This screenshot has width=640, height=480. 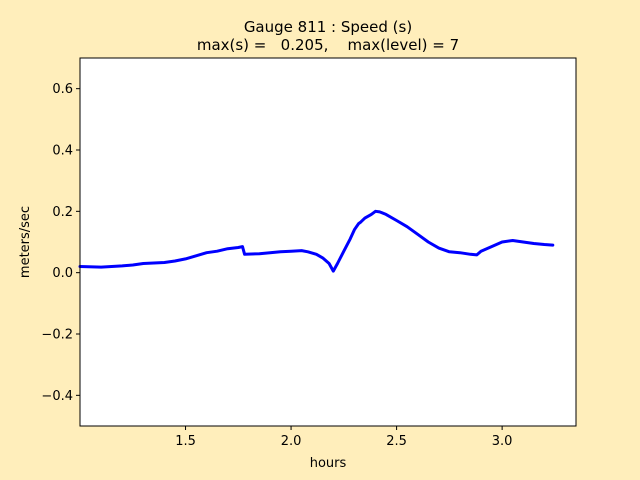 What do you see at coordinates (328, 45) in the screenshot?
I see `chart-subtitle: max(s) = 0.205, max(level) = 7` at bounding box center [328, 45].